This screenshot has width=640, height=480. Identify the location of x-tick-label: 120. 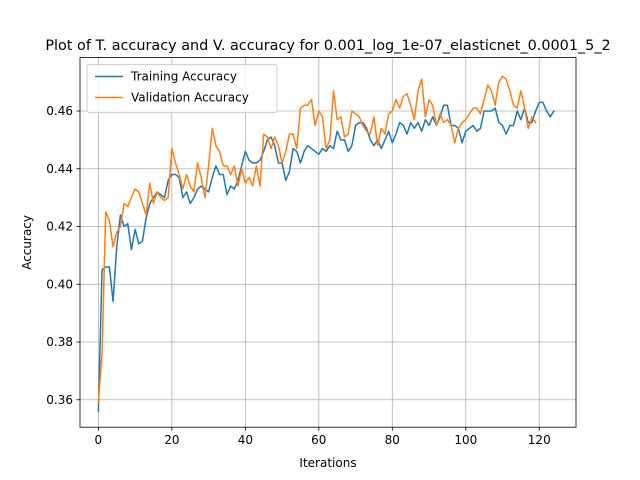
(539, 440).